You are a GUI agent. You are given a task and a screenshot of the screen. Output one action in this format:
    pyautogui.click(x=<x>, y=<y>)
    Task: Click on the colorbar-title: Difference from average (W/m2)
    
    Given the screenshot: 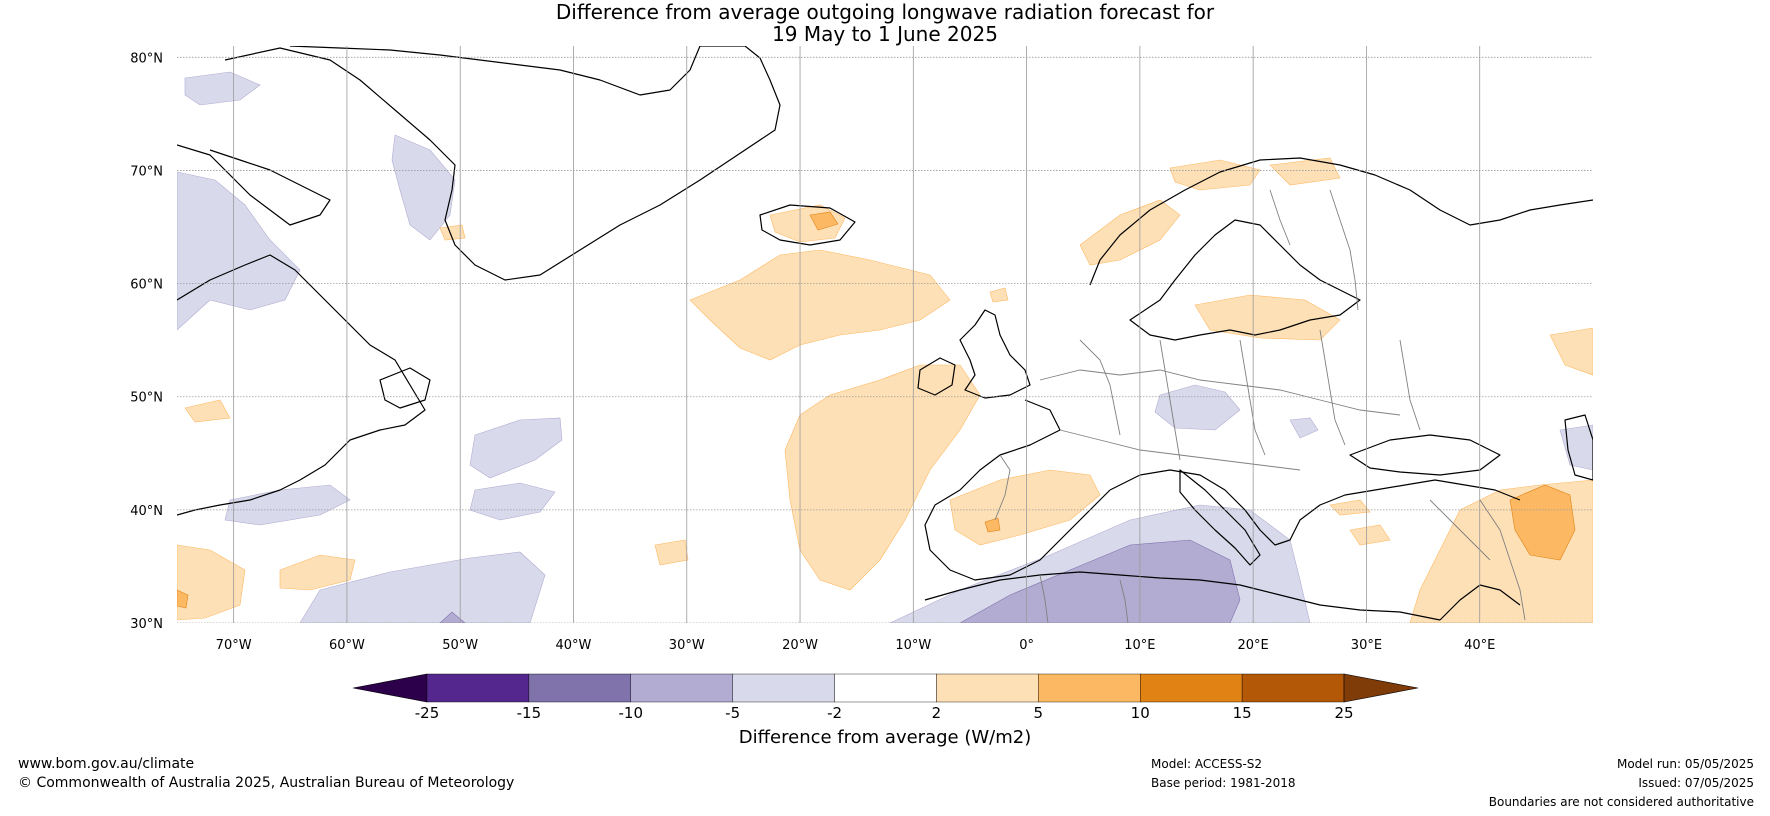 What is the action you would take?
    pyautogui.click(x=885, y=737)
    